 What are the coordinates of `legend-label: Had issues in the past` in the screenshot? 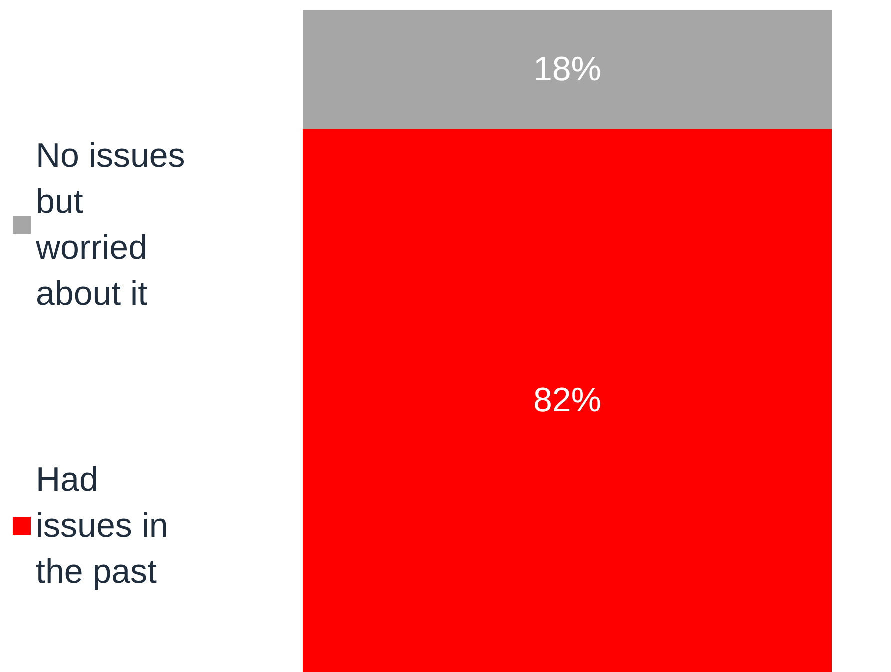 It's located at (107, 526).